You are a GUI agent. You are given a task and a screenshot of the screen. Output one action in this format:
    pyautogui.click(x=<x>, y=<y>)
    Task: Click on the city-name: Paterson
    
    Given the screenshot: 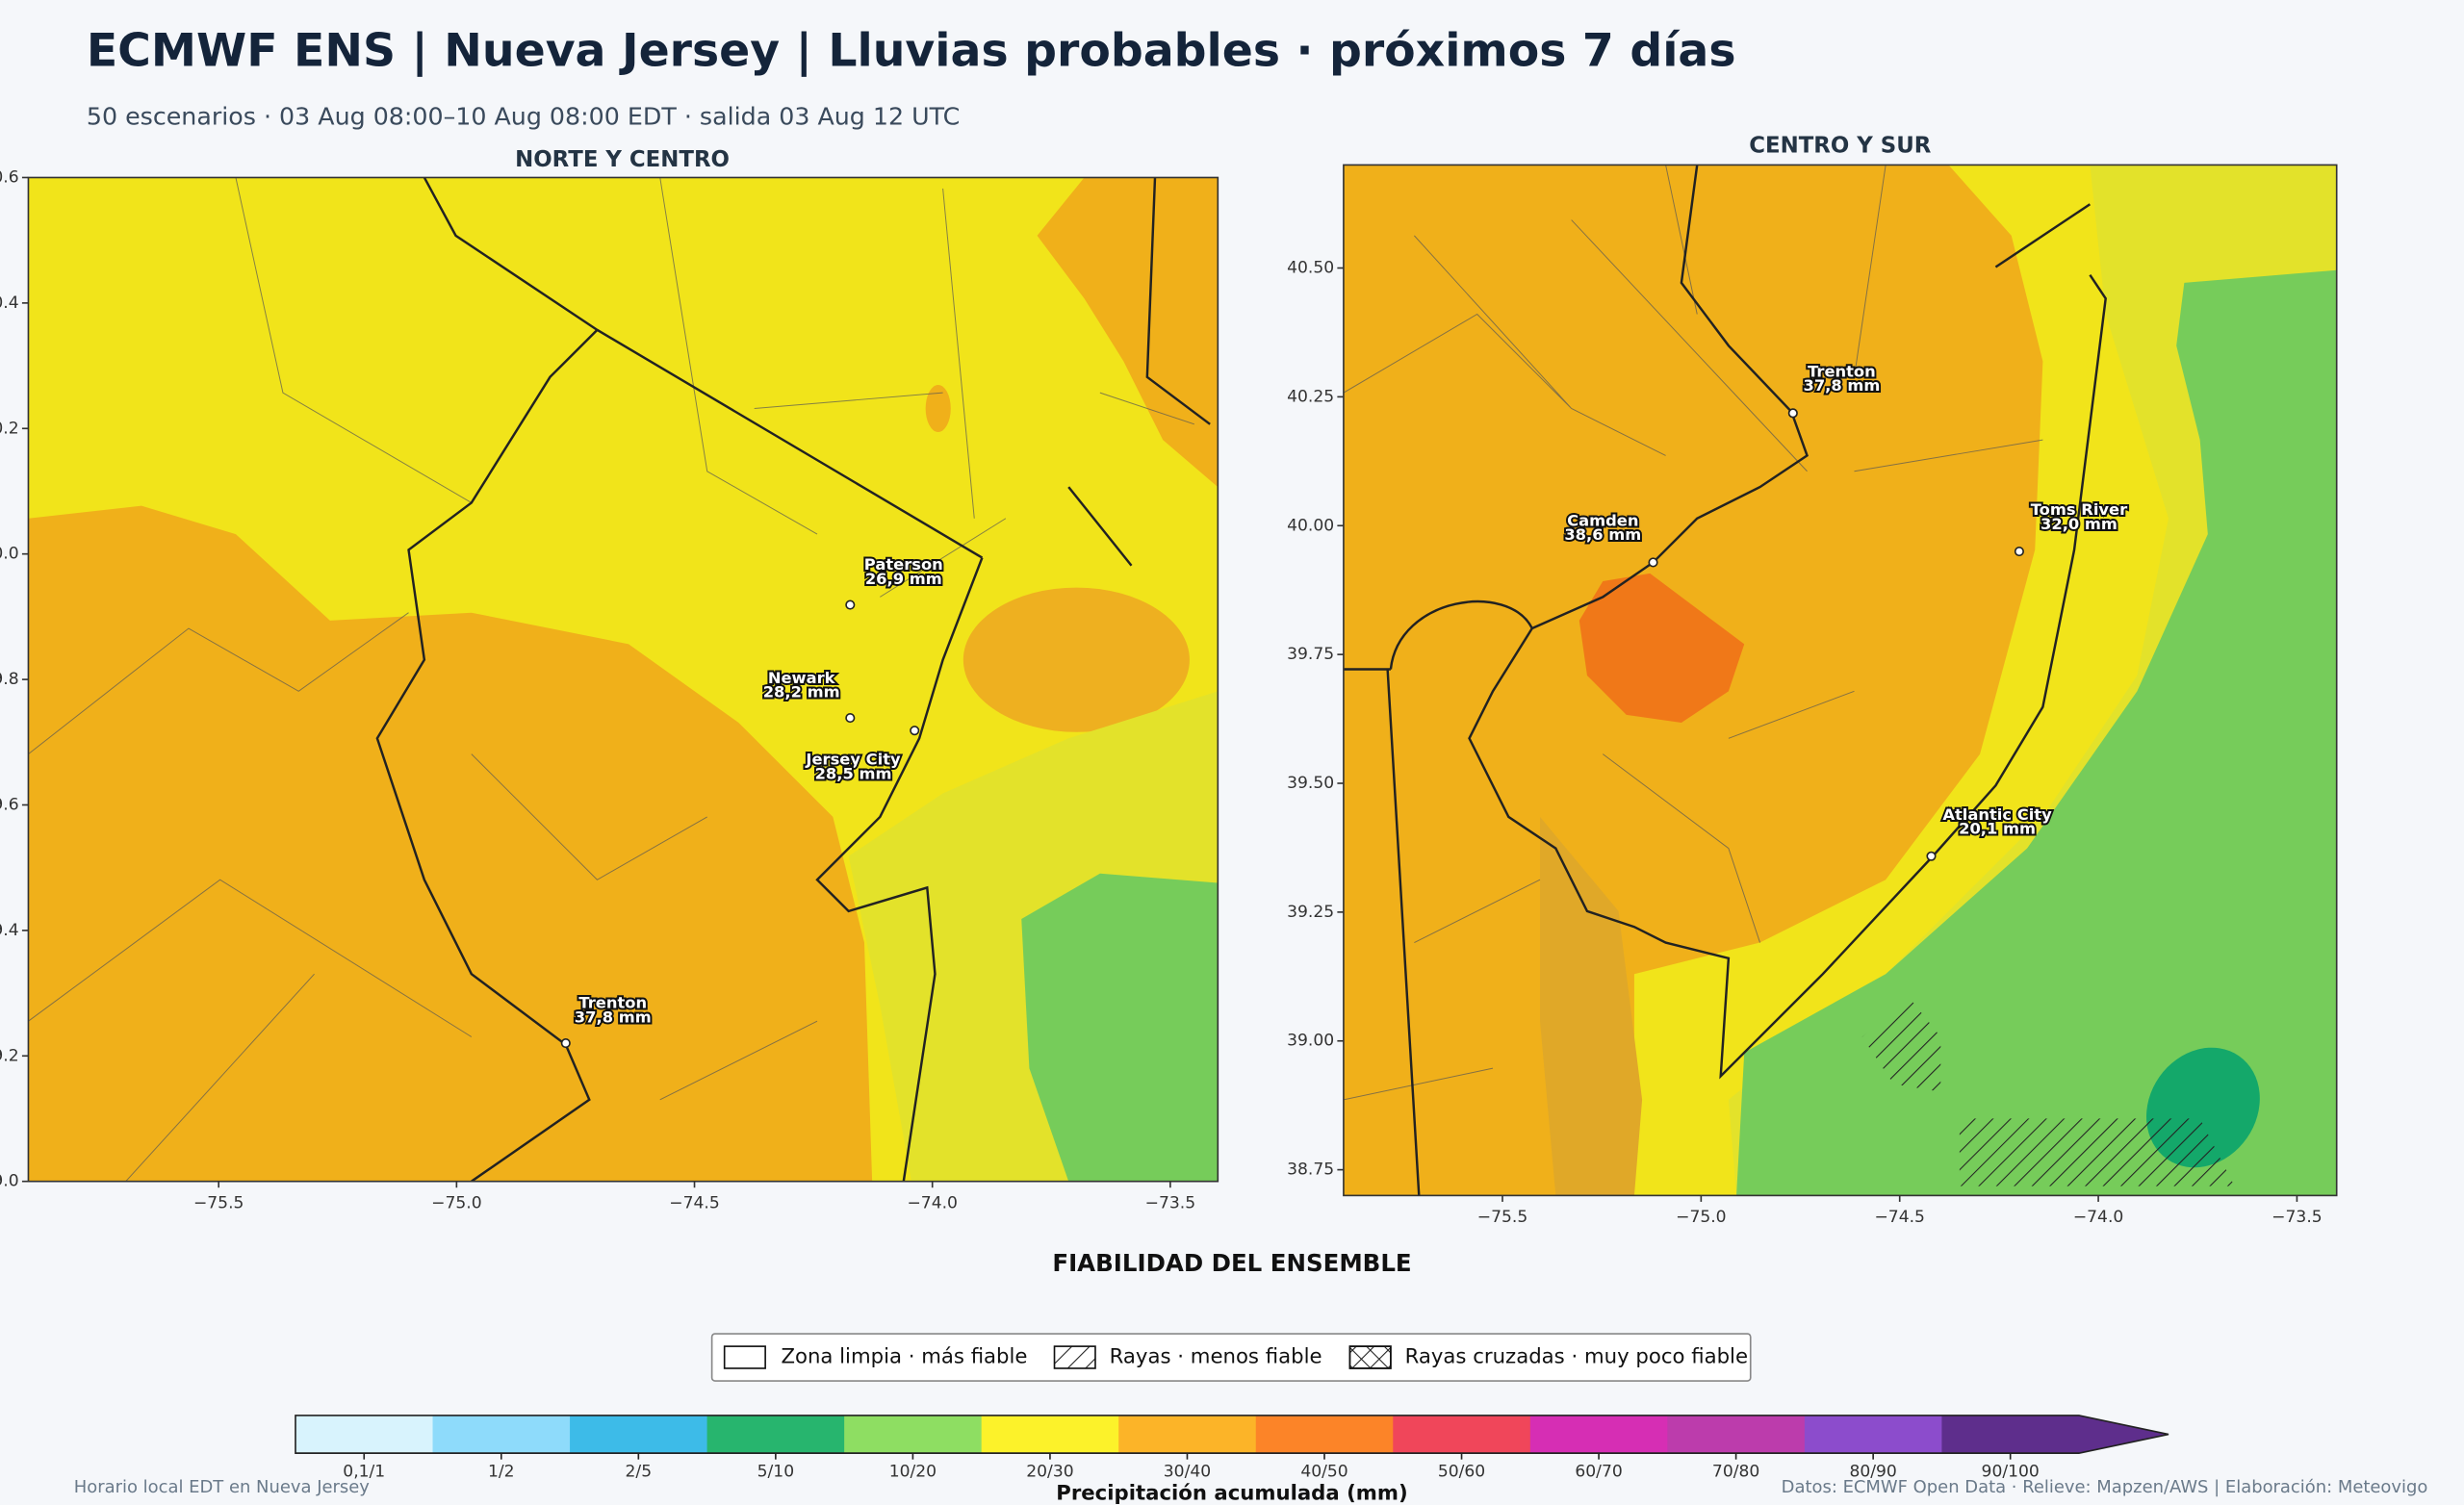 What is the action you would take?
    pyautogui.click(x=903, y=564)
    